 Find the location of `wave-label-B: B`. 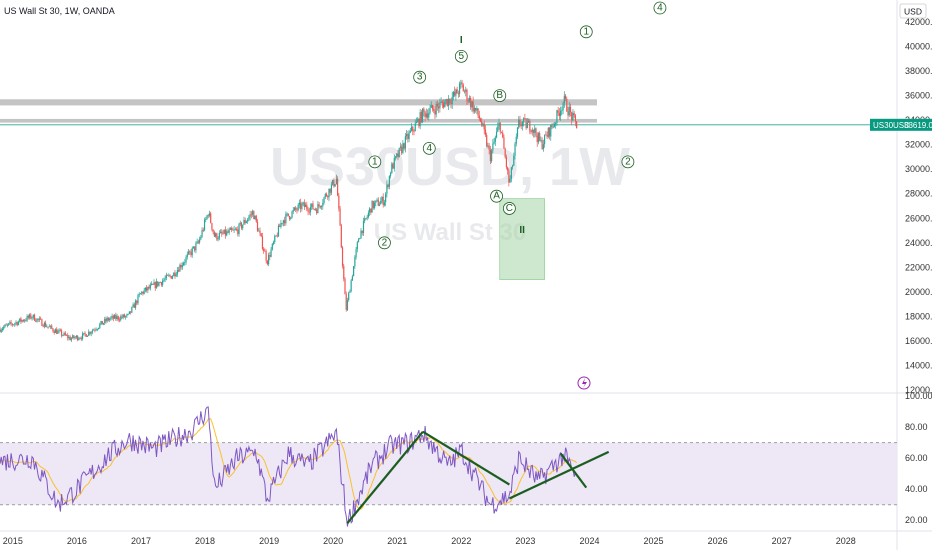

wave-label-B: B is located at coordinates (500, 95).